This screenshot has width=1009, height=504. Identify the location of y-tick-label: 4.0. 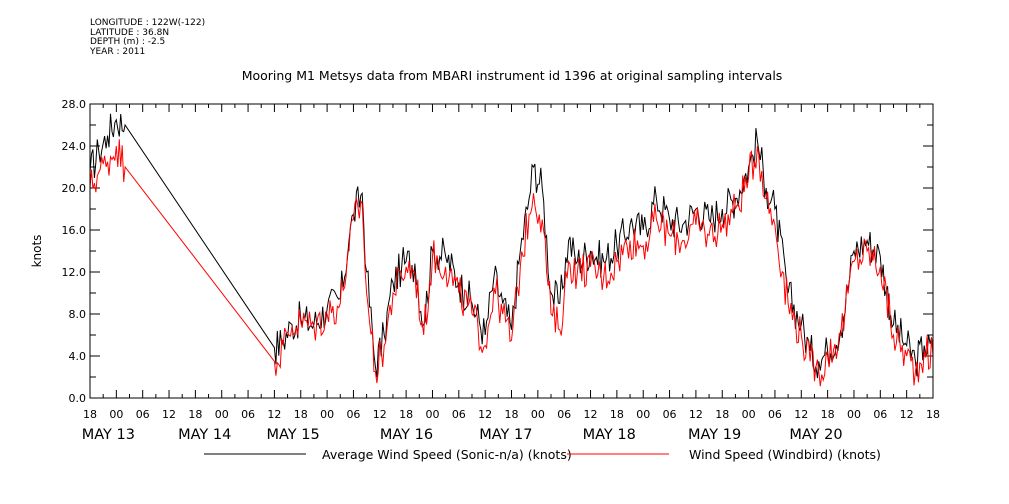
(78, 356).